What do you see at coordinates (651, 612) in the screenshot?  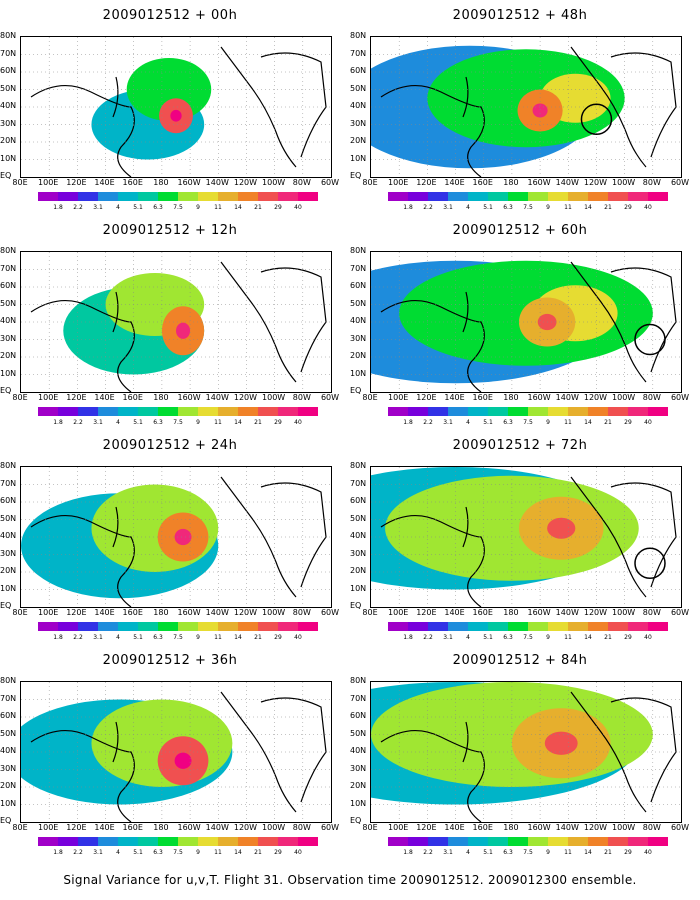 I see `lon-tick-label: 80W` at bounding box center [651, 612].